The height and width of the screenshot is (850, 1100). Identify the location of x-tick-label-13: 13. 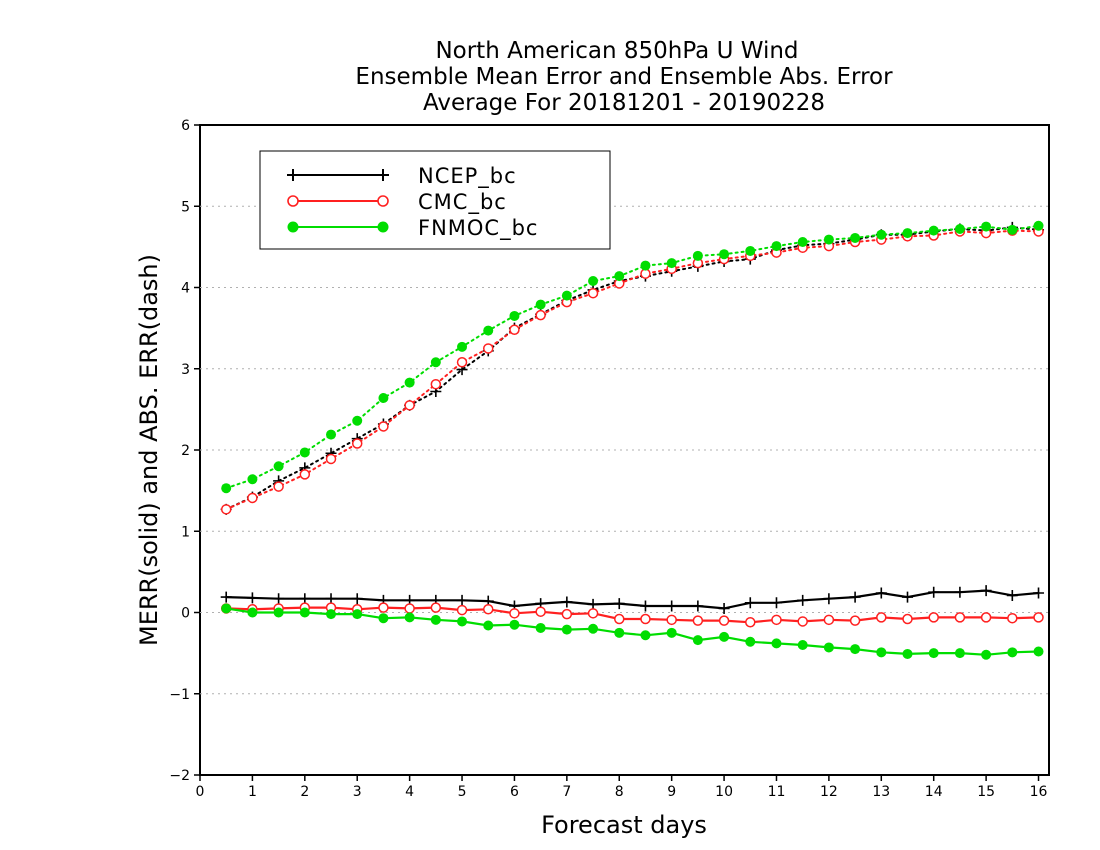
(881, 792).